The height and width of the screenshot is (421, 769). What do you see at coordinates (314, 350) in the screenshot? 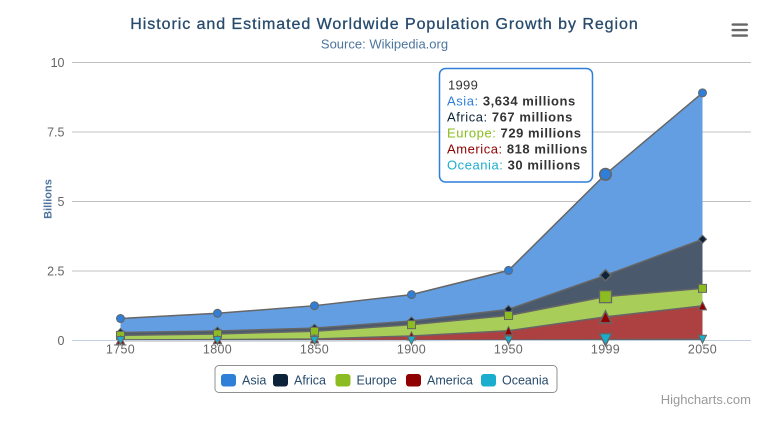
I see `svg-text: 1850` at bounding box center [314, 350].